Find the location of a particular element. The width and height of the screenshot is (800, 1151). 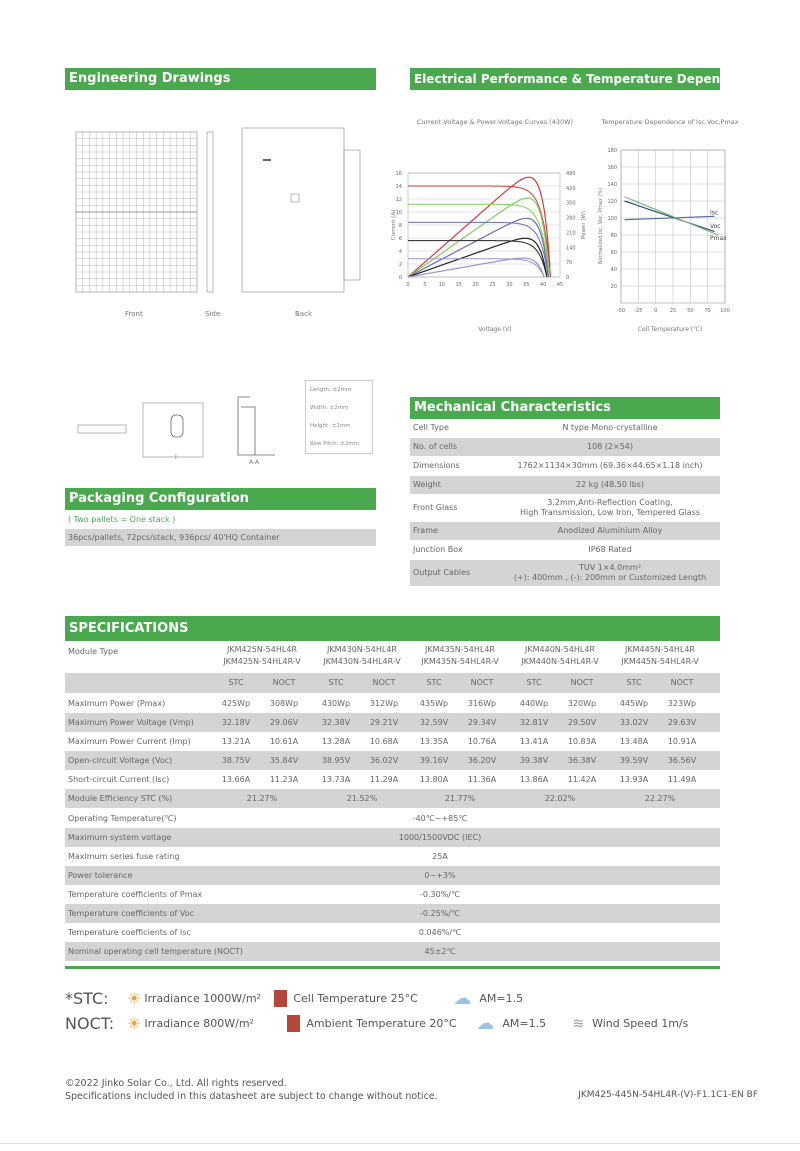

mechanical-value-line: 22 kg (48.50 lbs) is located at coordinates (610, 484).